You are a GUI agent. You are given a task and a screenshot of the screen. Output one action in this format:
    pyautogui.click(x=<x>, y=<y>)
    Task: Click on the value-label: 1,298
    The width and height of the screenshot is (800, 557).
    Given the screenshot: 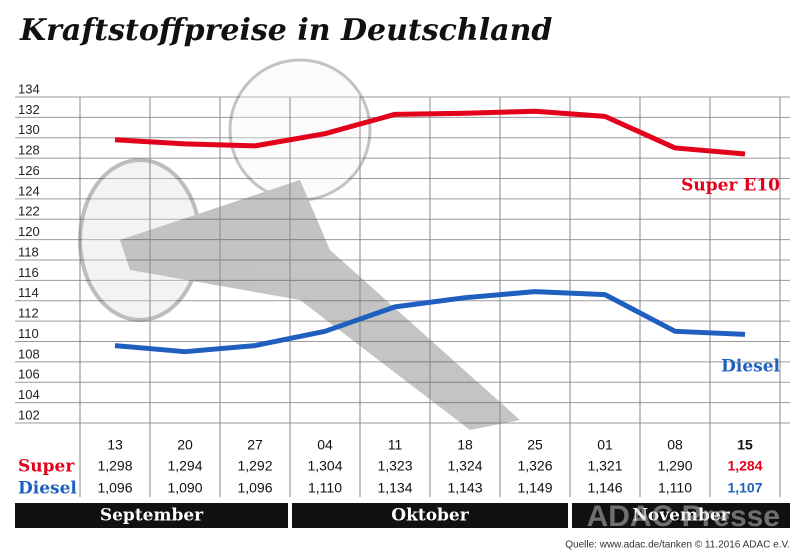 What is the action you would take?
    pyautogui.click(x=114, y=466)
    